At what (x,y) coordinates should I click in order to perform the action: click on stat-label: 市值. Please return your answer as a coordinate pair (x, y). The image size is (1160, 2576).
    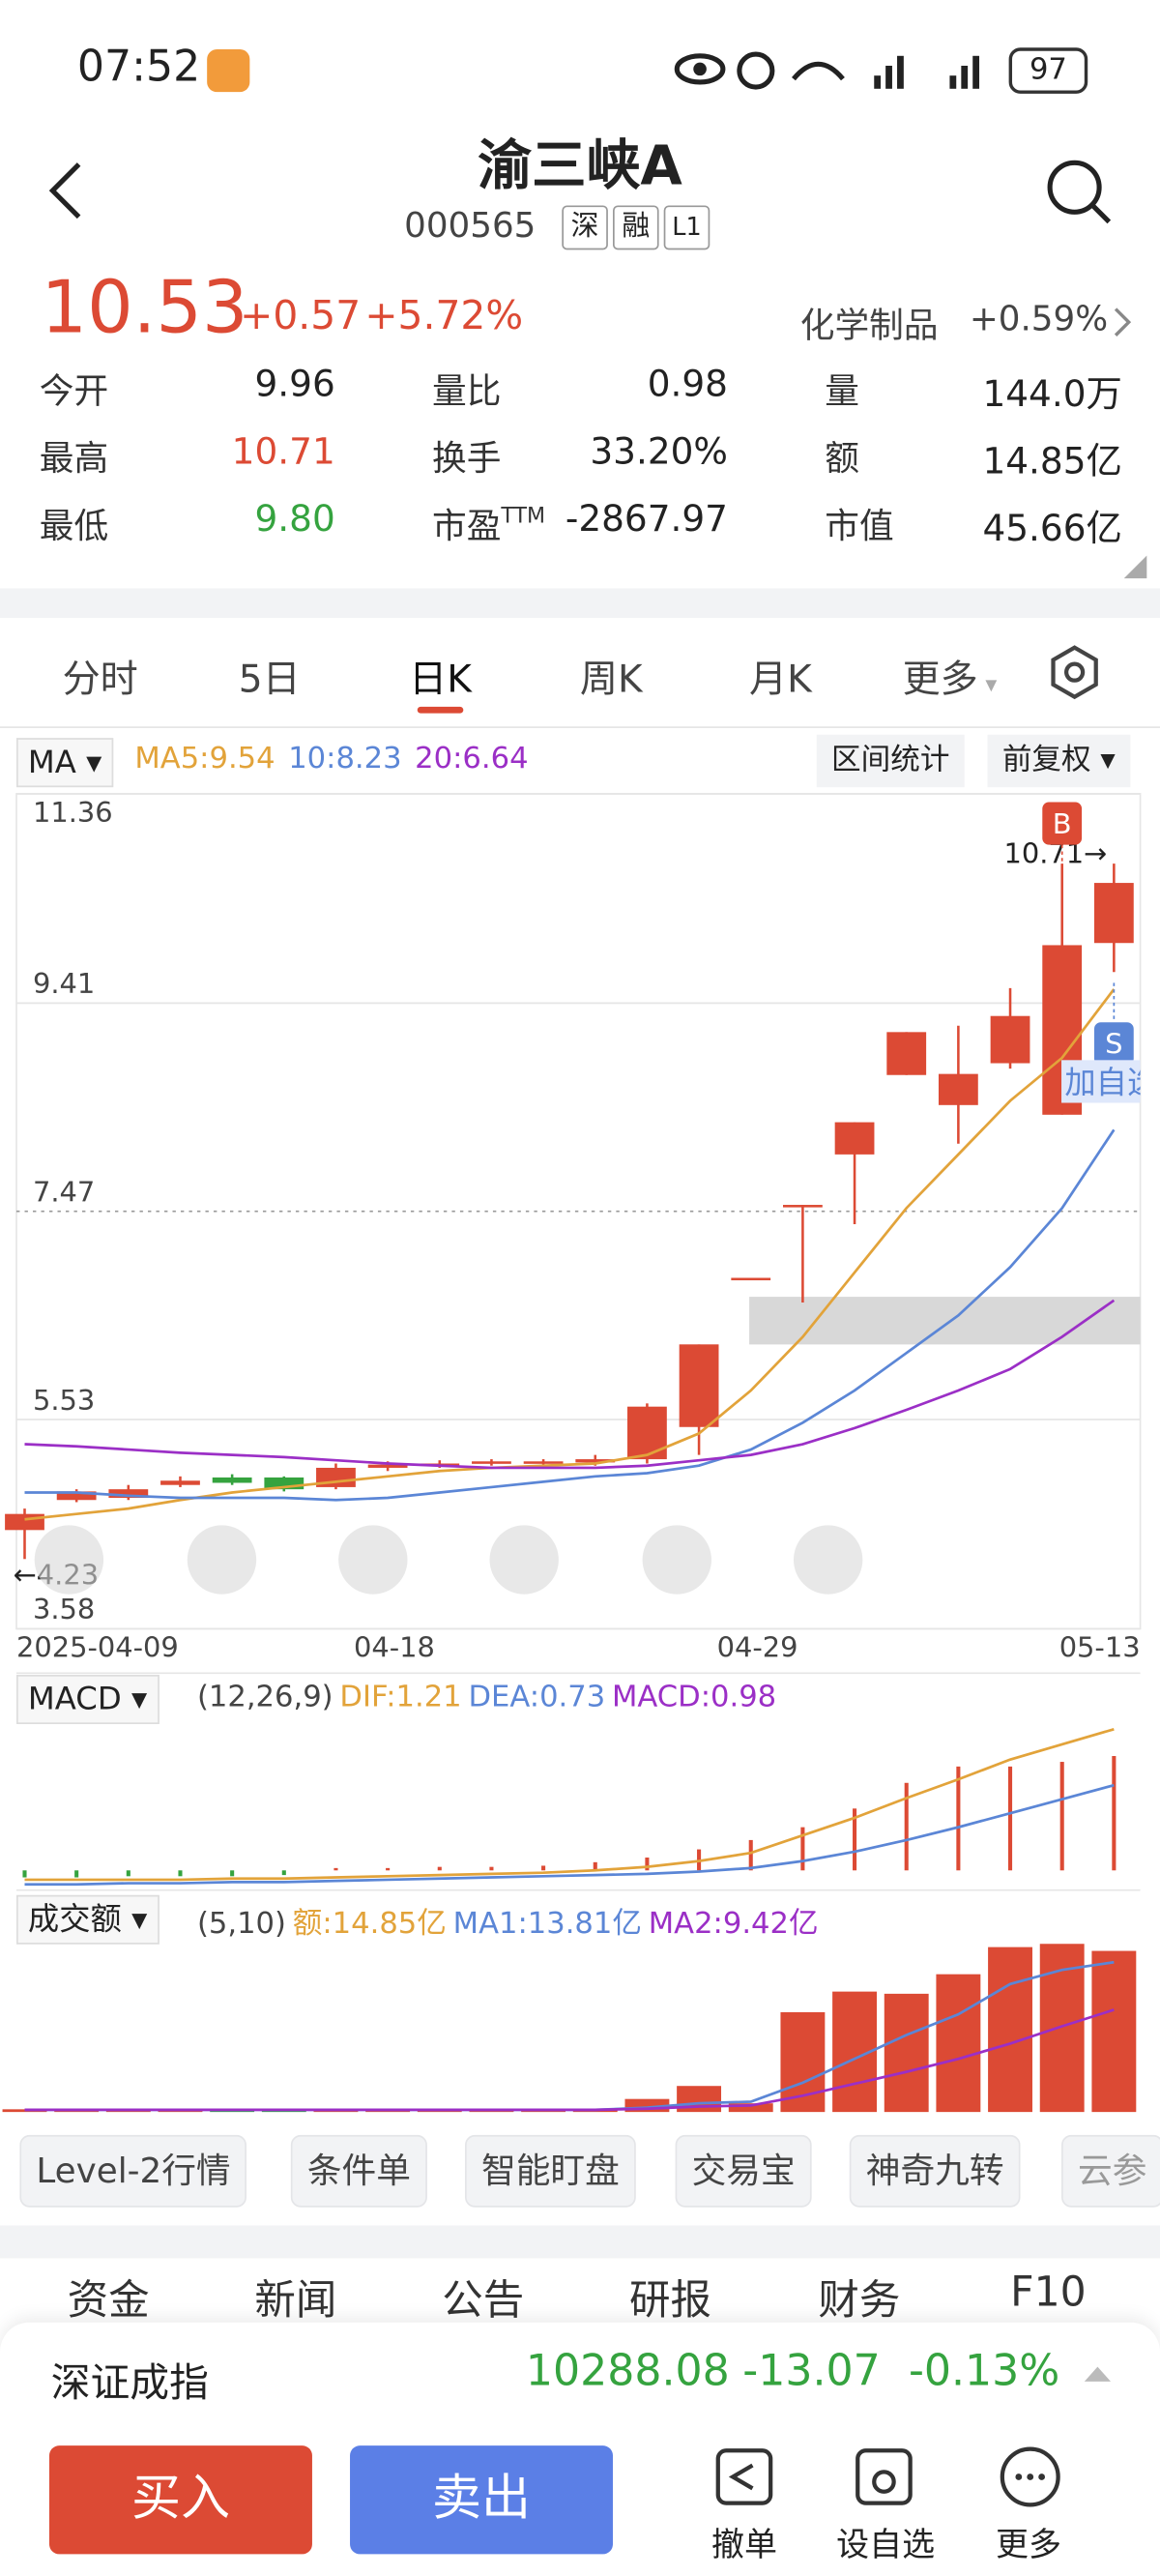
    Looking at the image, I should click on (859, 526).